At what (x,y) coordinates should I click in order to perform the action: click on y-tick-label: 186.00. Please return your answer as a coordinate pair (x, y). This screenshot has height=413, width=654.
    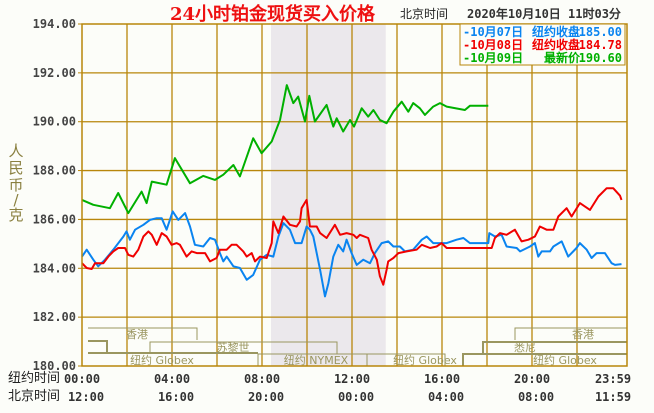
    Looking at the image, I should click on (54, 219).